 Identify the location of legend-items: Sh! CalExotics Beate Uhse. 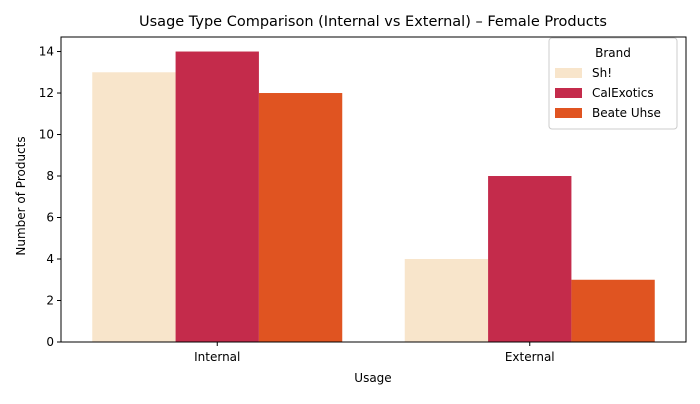
(608, 93).